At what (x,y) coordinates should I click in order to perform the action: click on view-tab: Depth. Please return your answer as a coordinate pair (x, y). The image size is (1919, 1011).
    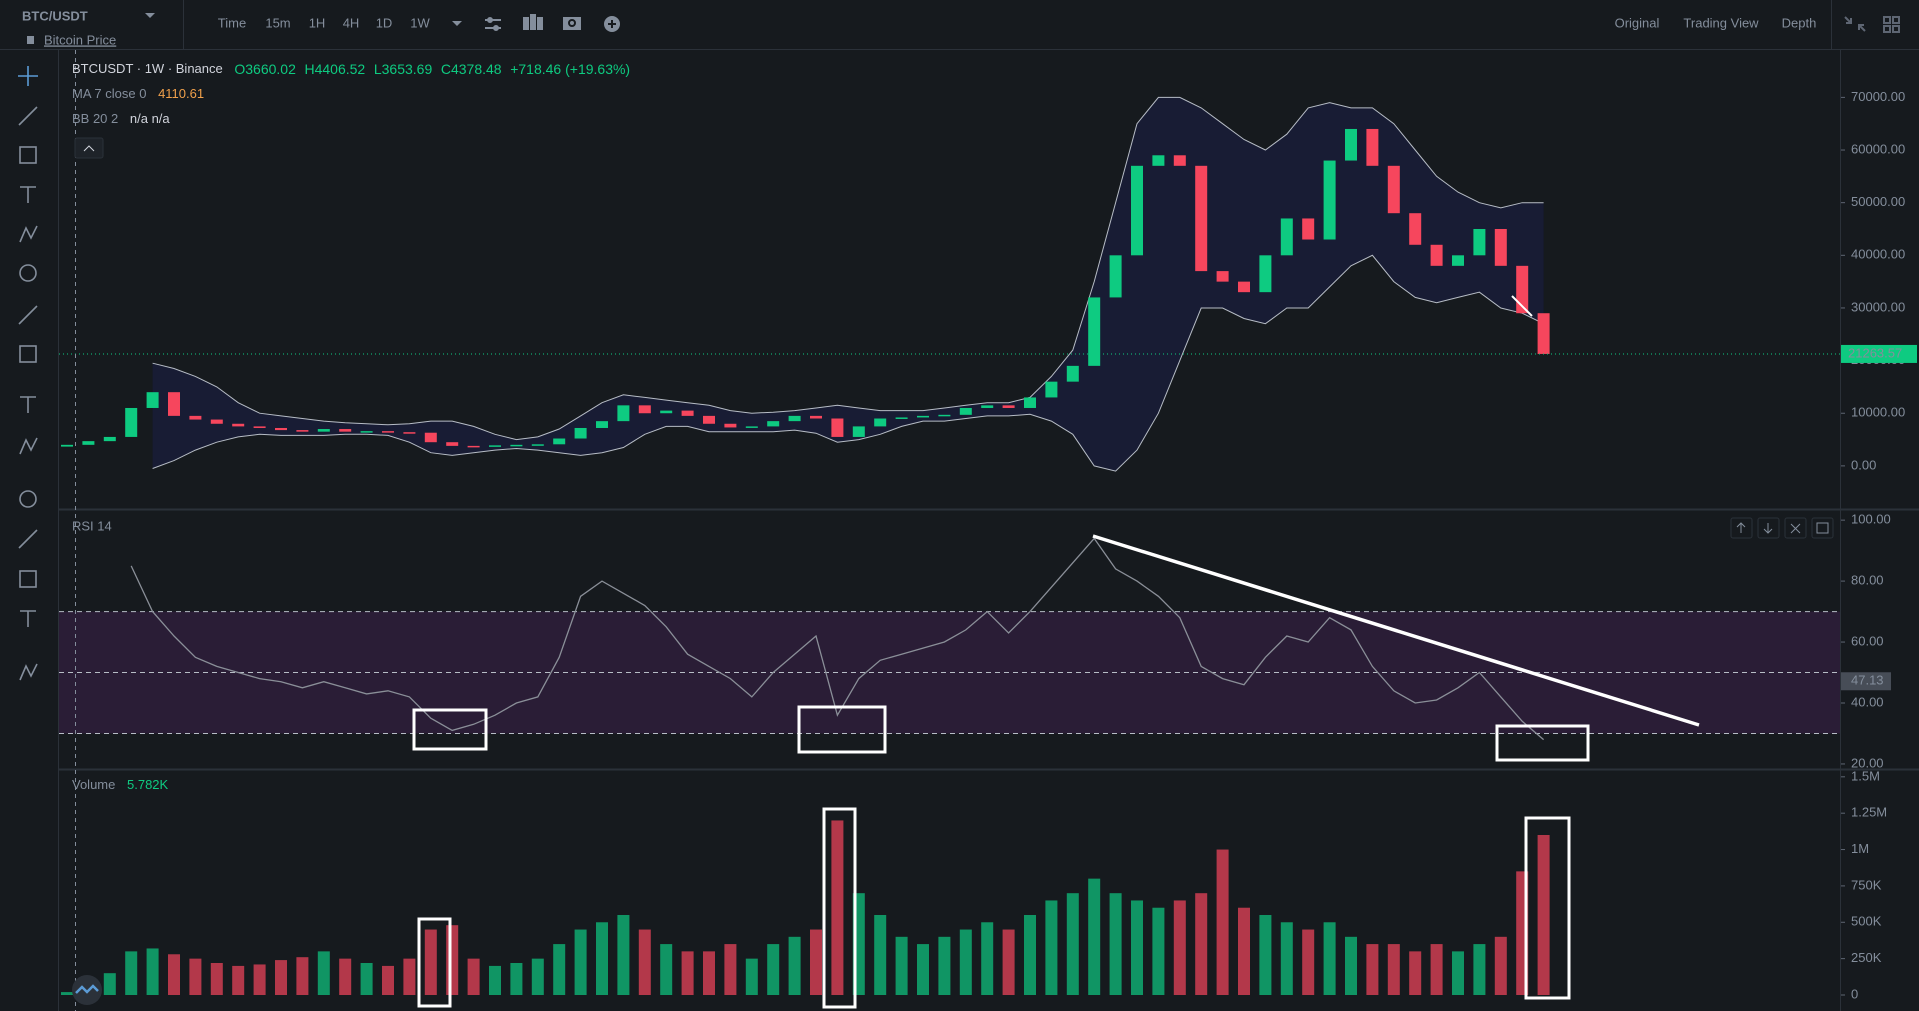
    Looking at the image, I should click on (1799, 22).